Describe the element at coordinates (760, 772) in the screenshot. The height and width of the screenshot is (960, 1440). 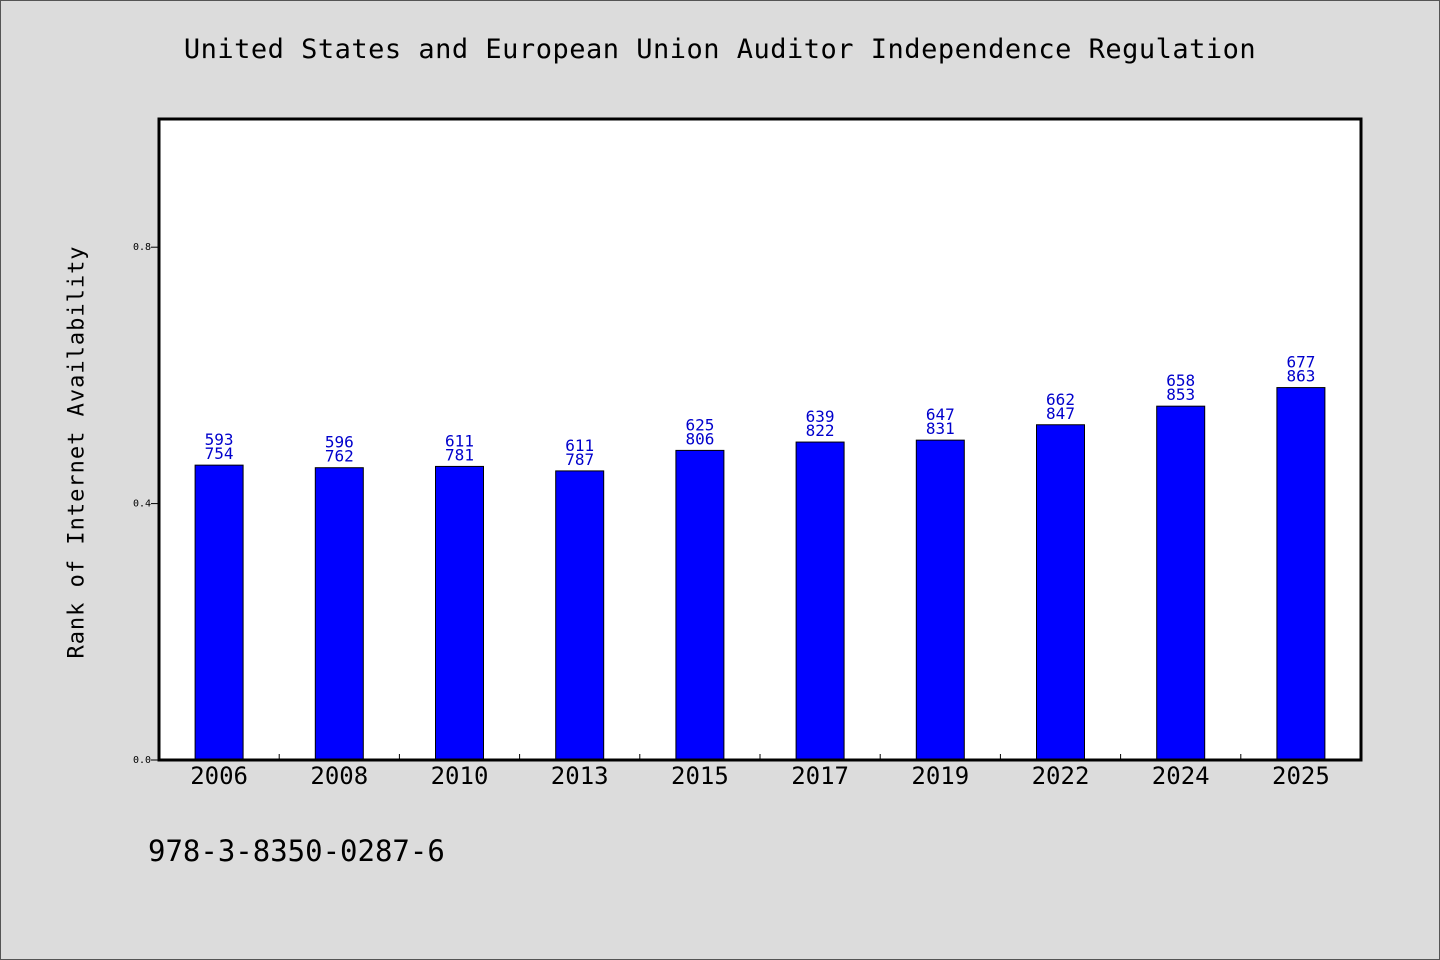
I see `x-axis: 2006 2008 2010 2013 2015 2017 2019 2022 2024 2025` at that location.